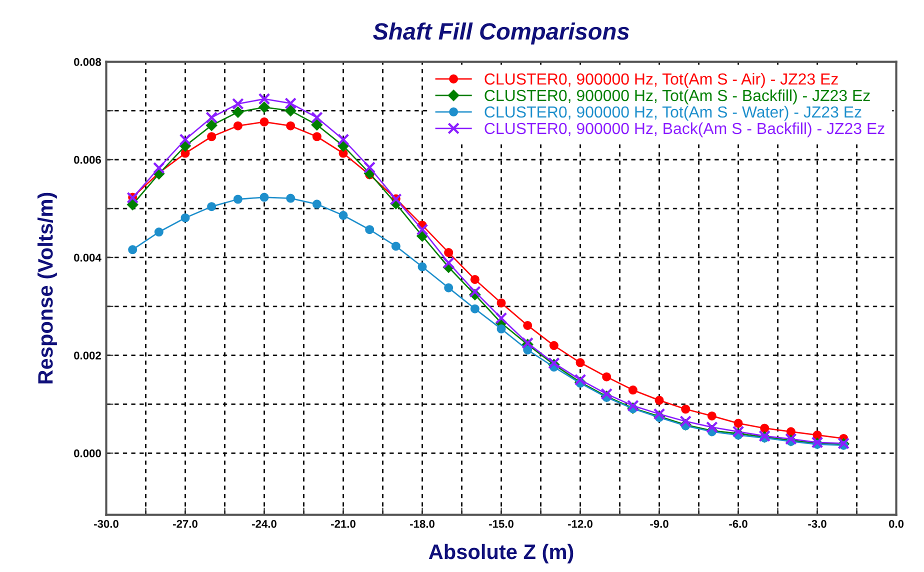 This screenshot has height=572, width=924. I want to click on y-tick-label: 0.002, so click(87, 356).